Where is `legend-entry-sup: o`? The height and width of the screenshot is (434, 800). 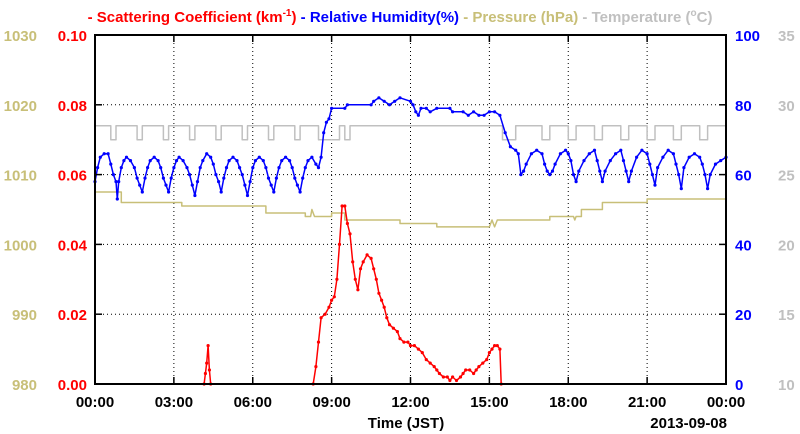
legend-entry-sup: o is located at coordinates (694, 13).